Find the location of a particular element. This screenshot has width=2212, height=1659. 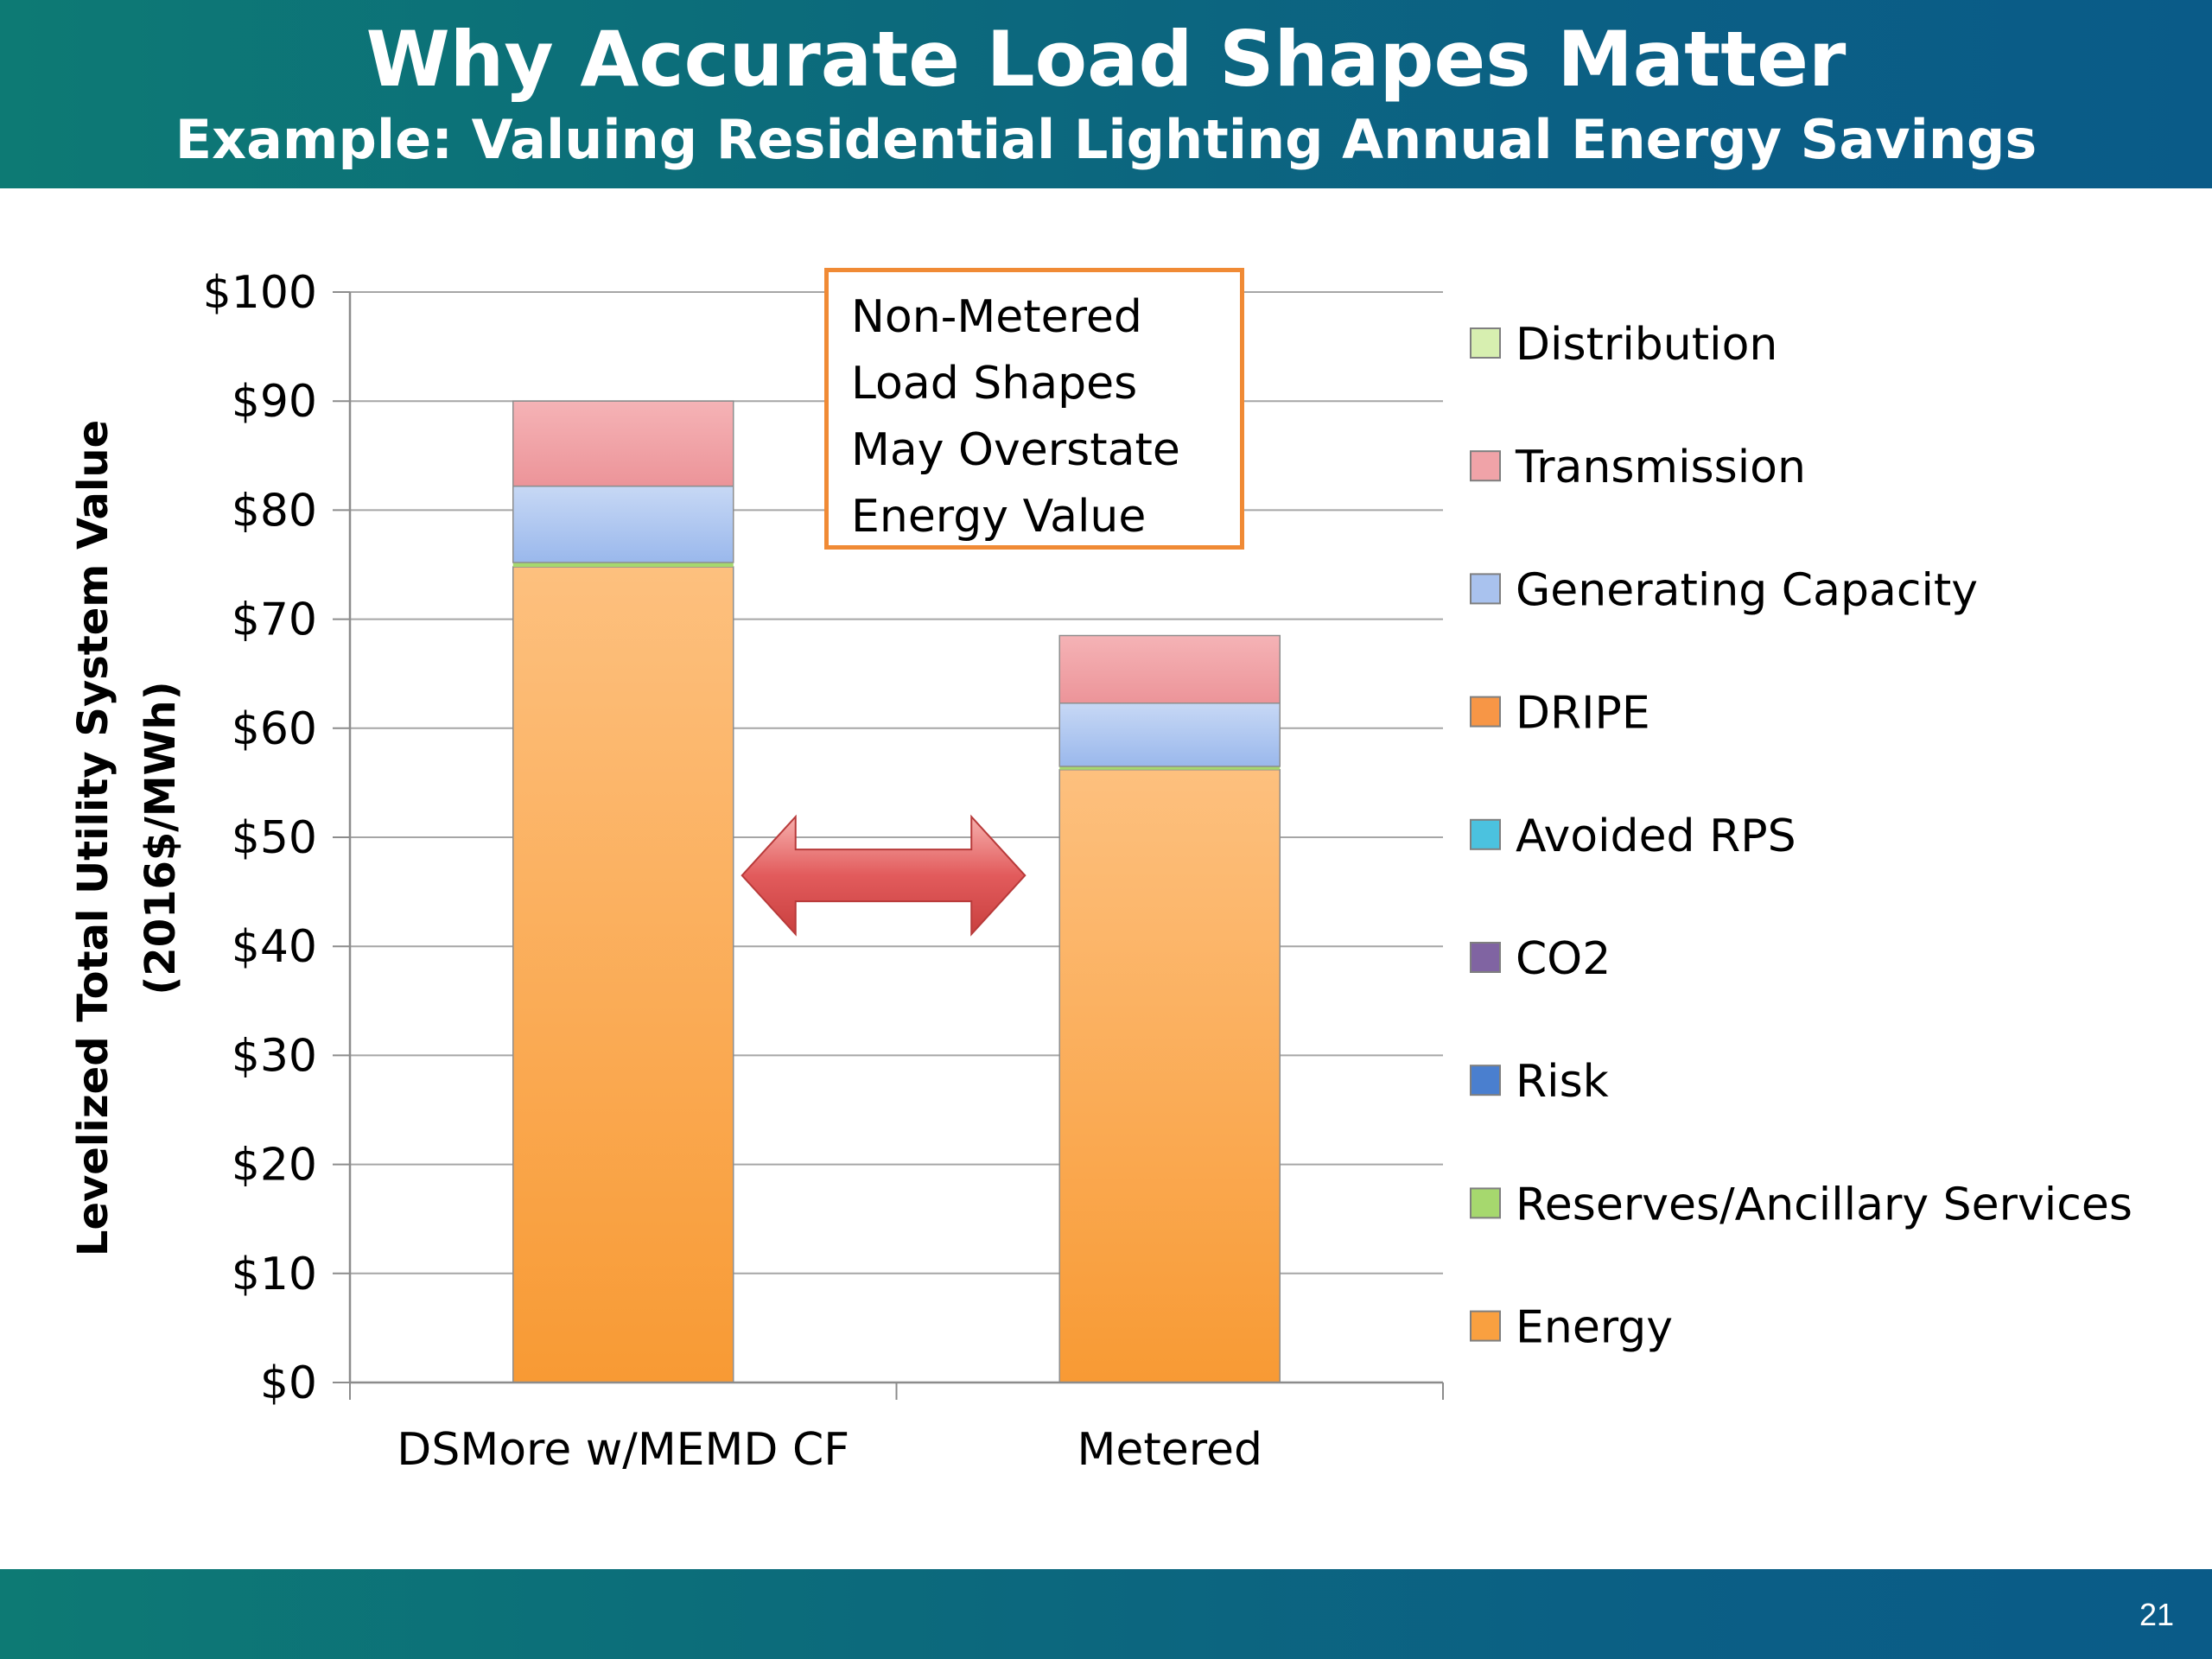

page-number: 21 is located at coordinates (2156, 1614).